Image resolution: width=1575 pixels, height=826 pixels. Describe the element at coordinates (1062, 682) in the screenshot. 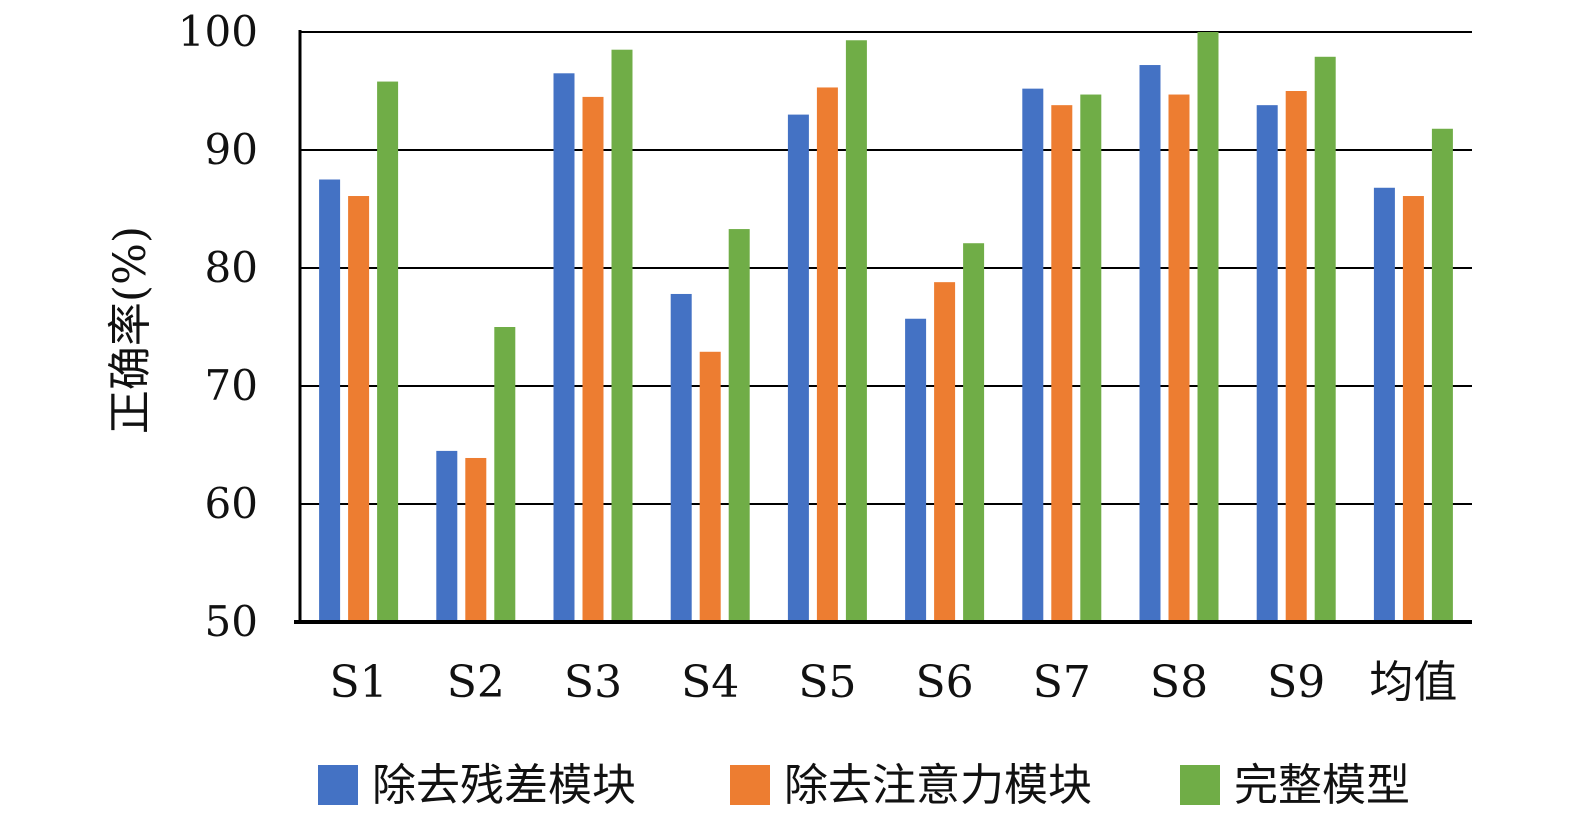

I see `x-tick-label: S7` at that location.